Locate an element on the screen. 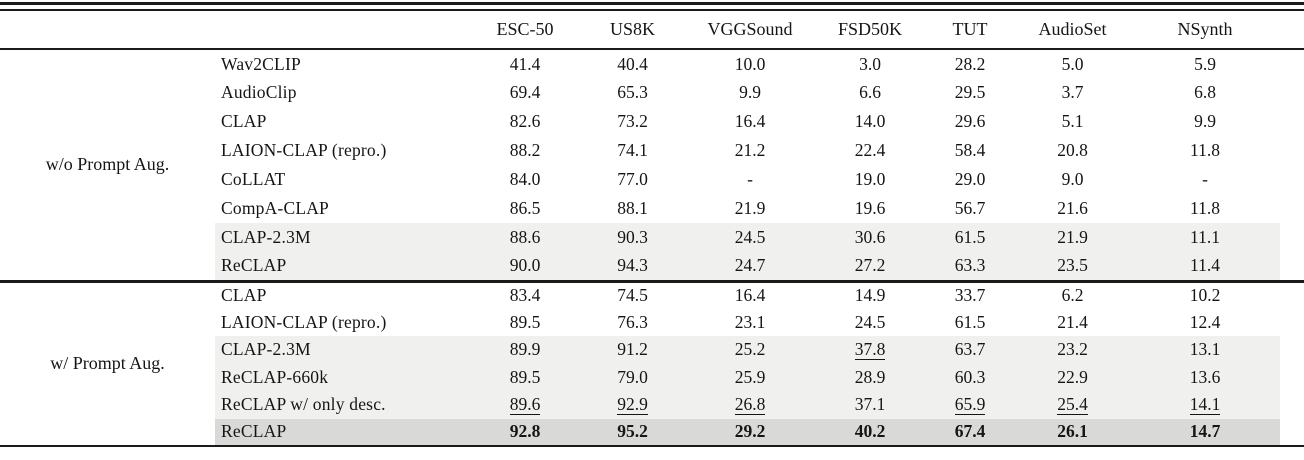 The height and width of the screenshot is (460, 1304). score-value: 29.0 is located at coordinates (970, 179).